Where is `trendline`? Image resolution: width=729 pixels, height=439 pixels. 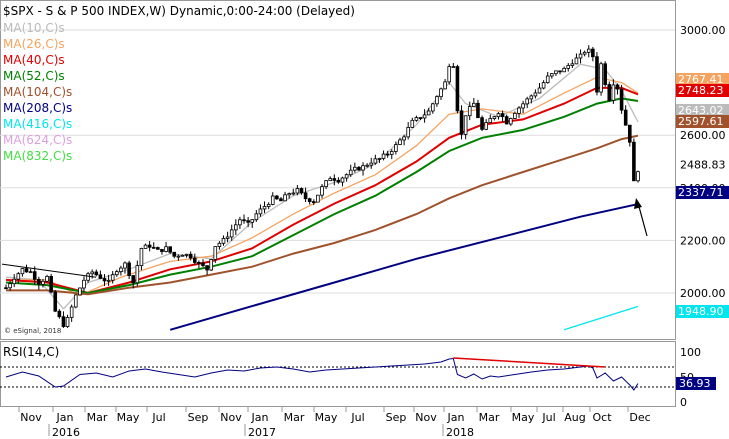
trendline is located at coordinates (49, 270).